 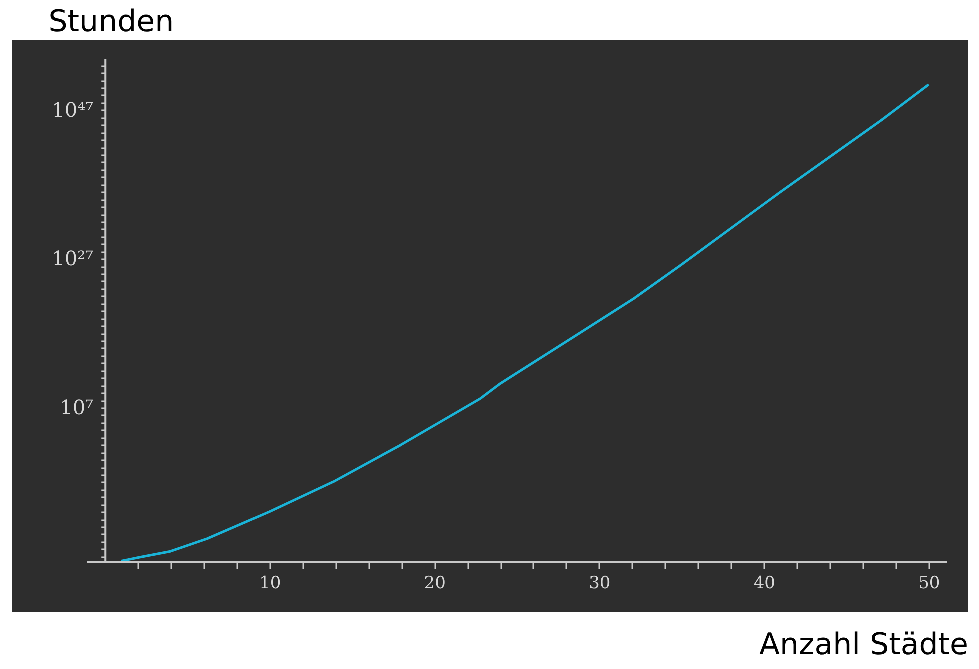 What do you see at coordinates (73, 110) in the screenshot?
I see `y-tick-label: 10⁴⁷` at bounding box center [73, 110].